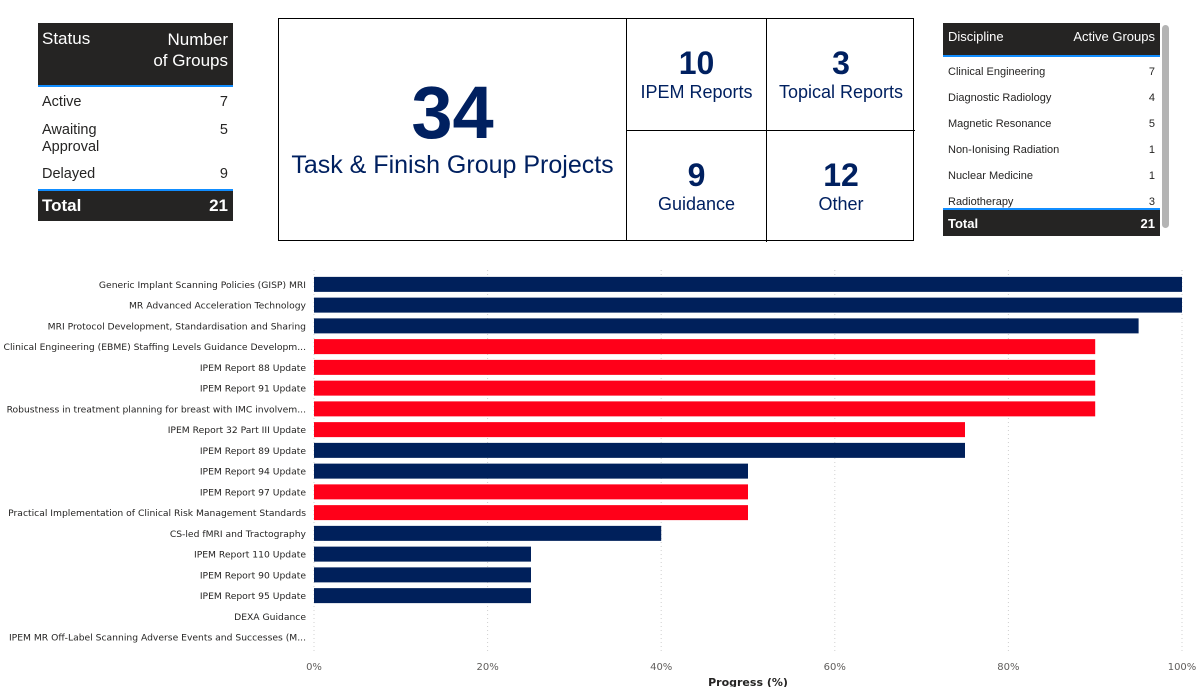 This screenshot has height=692, width=1202. Describe the element at coordinates (1114, 36) in the screenshot. I see `active-groups-column-header: Active Groups` at that location.